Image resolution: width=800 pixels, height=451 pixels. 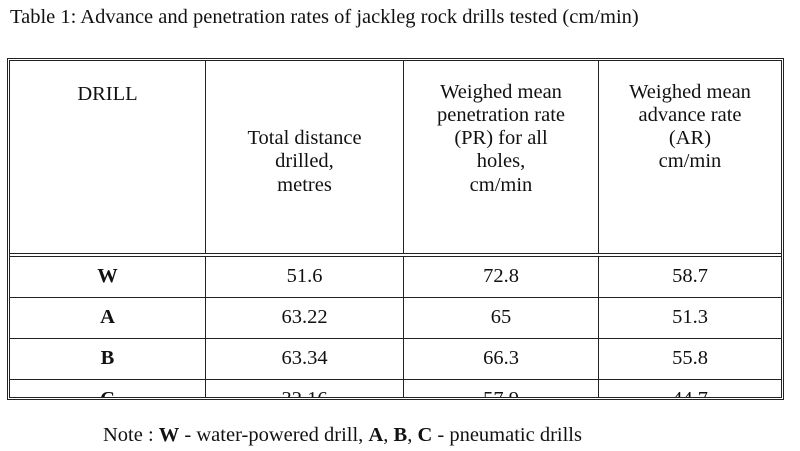 I want to click on header-line: drilled,, so click(x=304, y=161).